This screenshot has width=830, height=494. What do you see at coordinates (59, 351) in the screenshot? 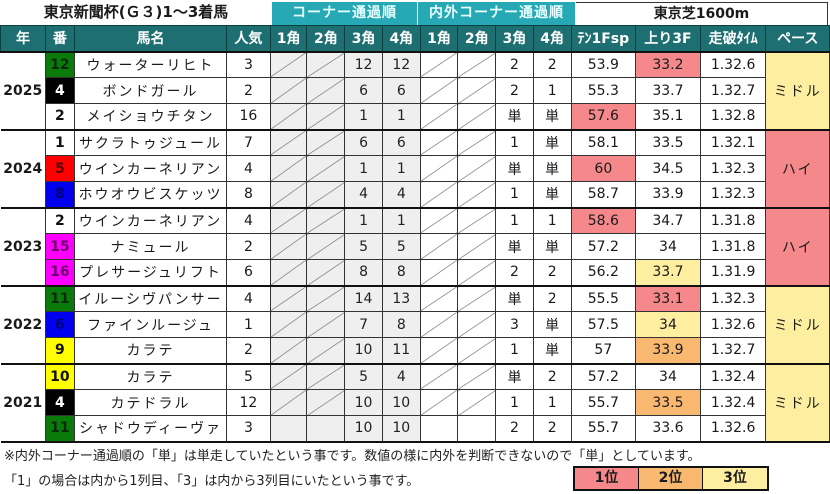
I see `horse-number: 9` at bounding box center [59, 351].